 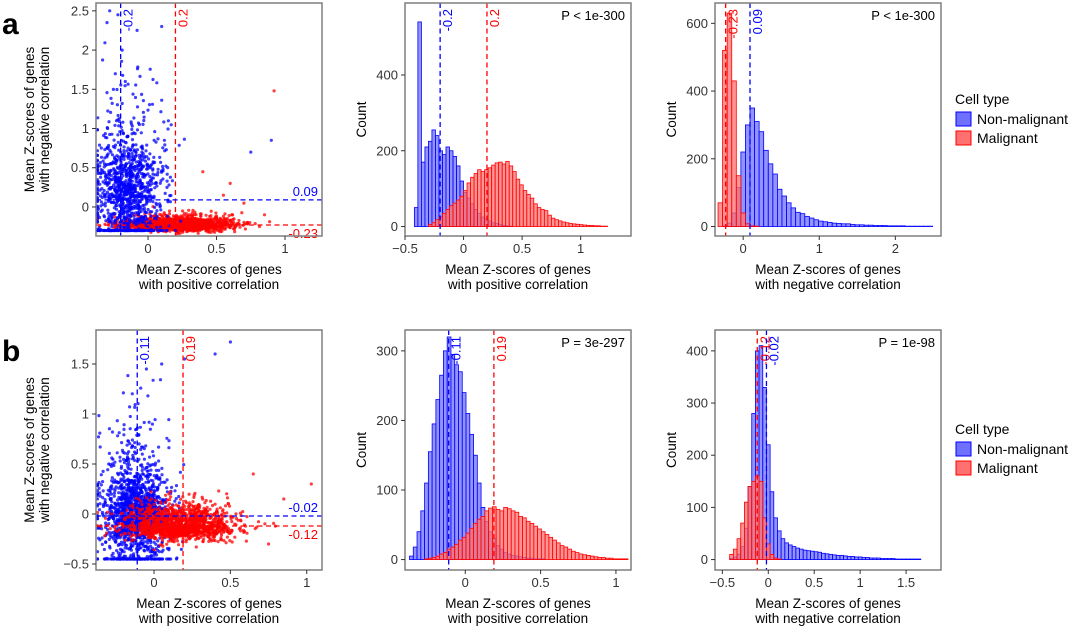 What do you see at coordinates (593, 15) in the screenshot?
I see `p-value-label: P < 1e-300` at bounding box center [593, 15].